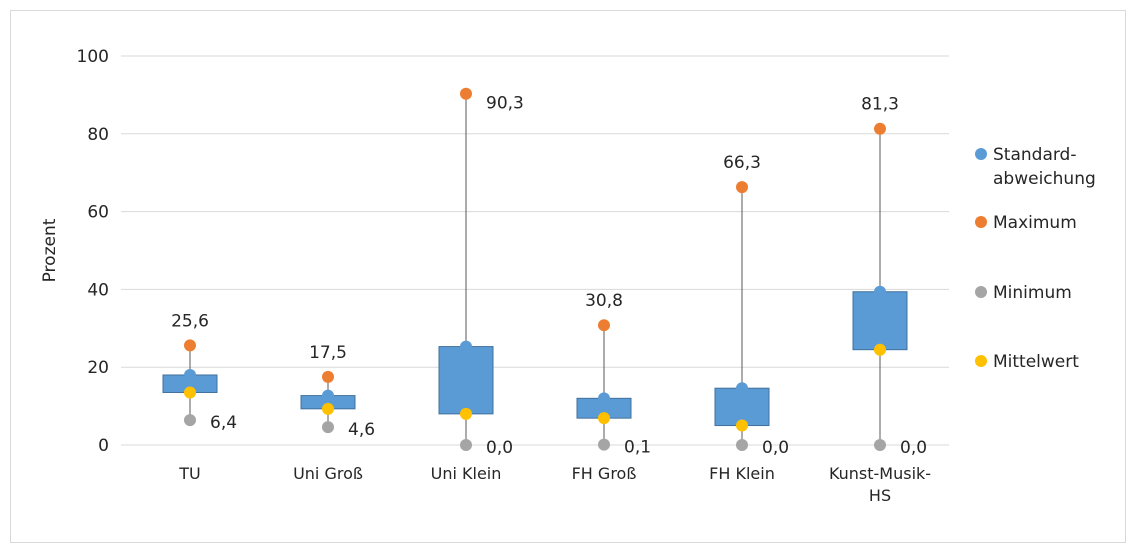 The height and width of the screenshot is (553, 1136). I want to click on maximum-label: 90,3, so click(505, 104).